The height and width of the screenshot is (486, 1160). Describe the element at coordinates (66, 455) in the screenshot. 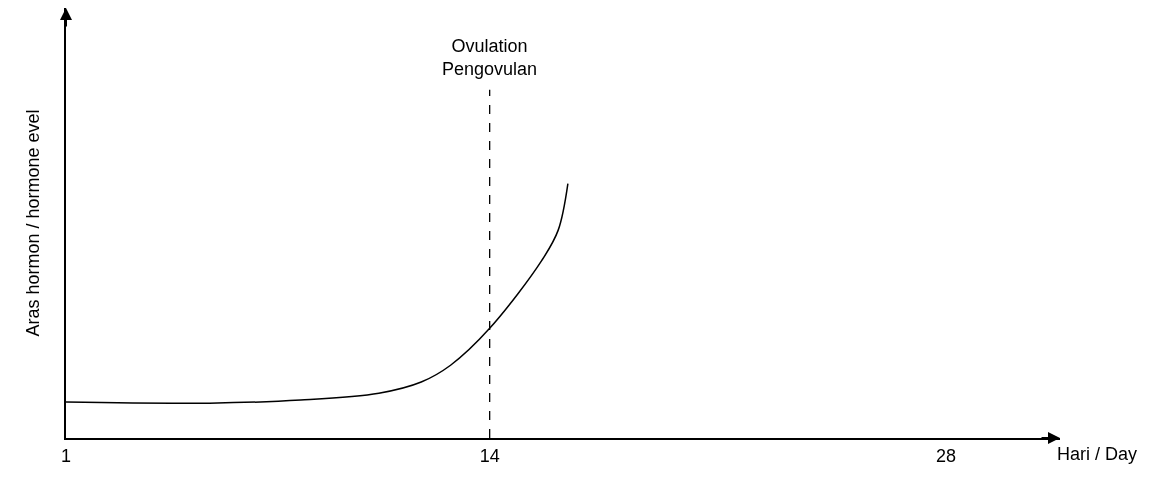

I see `x-tick-label: 1` at that location.